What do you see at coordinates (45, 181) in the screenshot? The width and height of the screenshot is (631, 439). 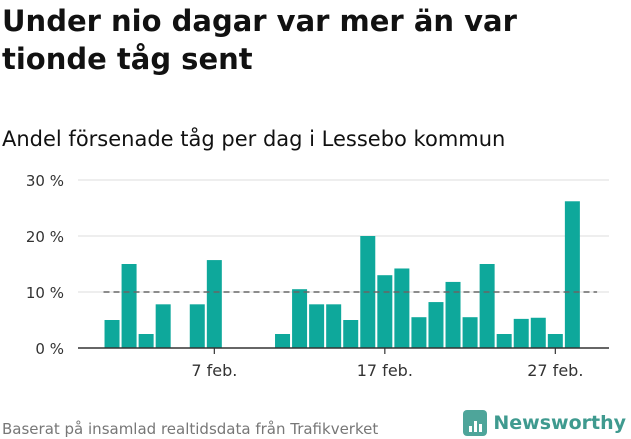 I see `y-tick-label: 30 %` at bounding box center [45, 181].